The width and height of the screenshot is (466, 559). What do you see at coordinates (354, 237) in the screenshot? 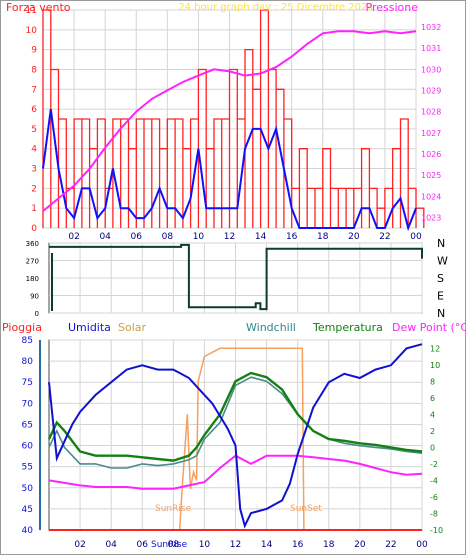
I see `wind-x-tick: 20` at bounding box center [354, 237].